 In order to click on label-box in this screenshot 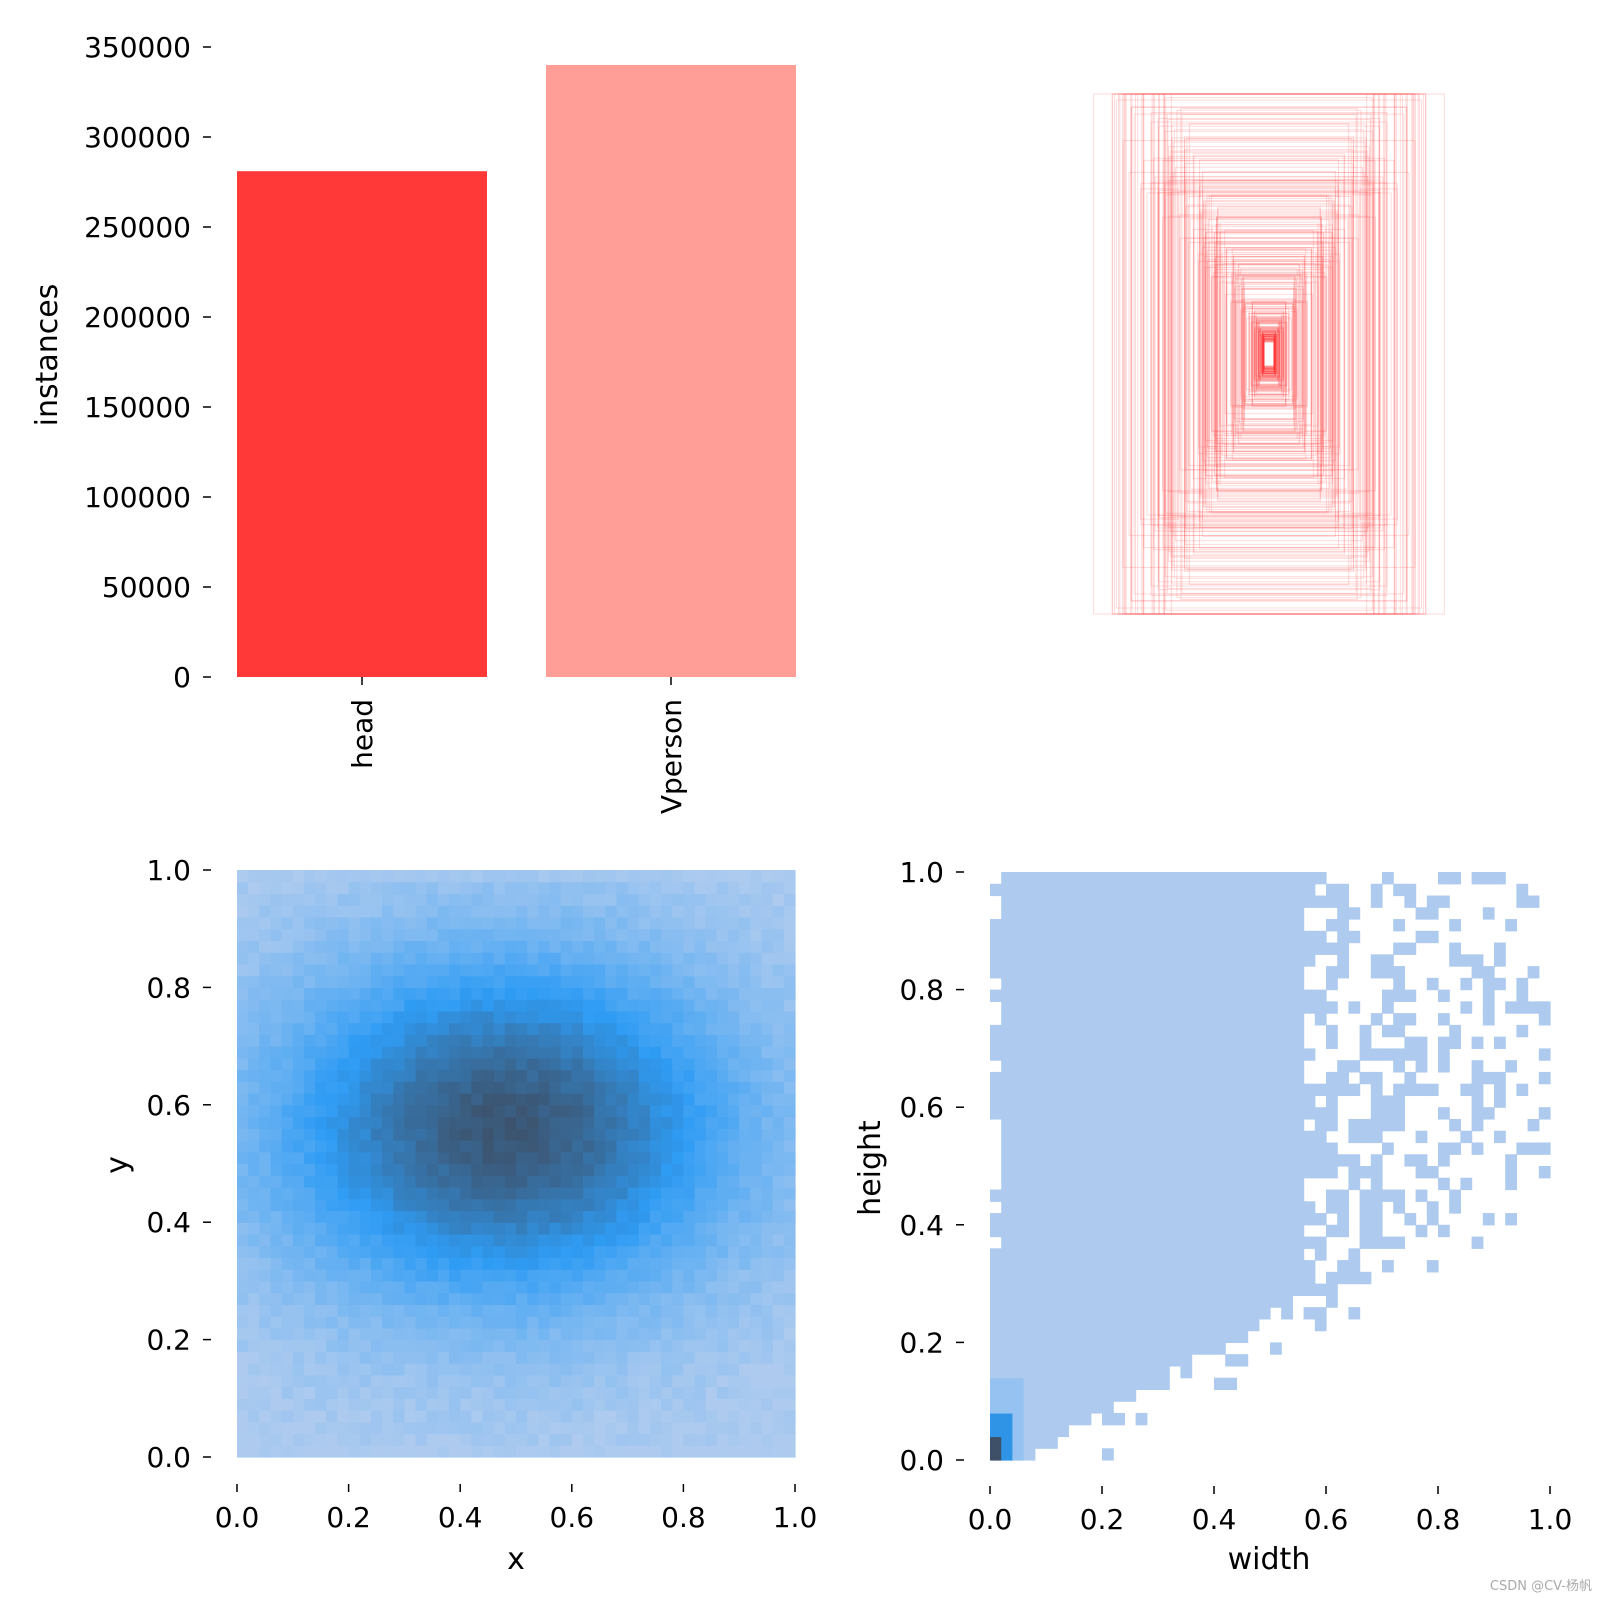, I will do `click(1269, 354)`.